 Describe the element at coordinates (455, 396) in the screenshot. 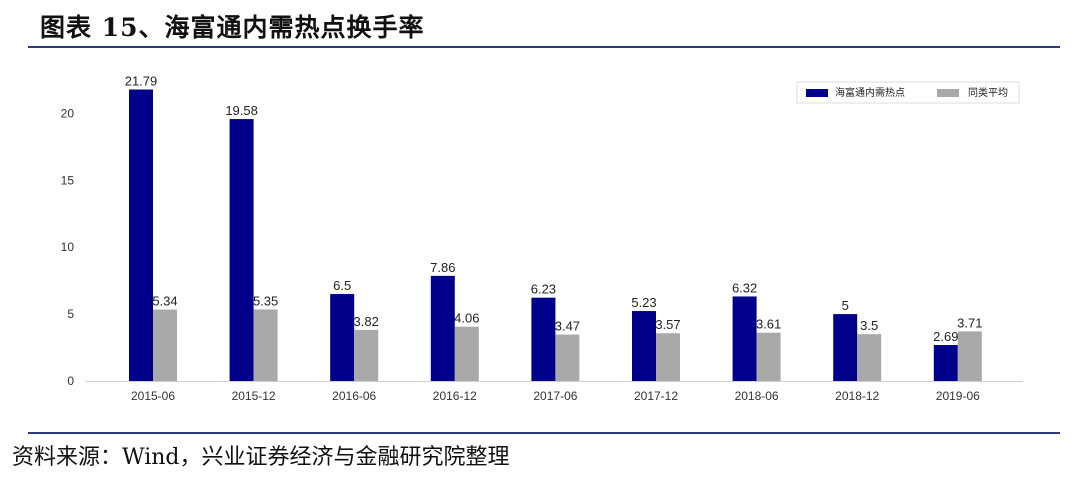

I see `x-tick-label: 2016-12` at that location.